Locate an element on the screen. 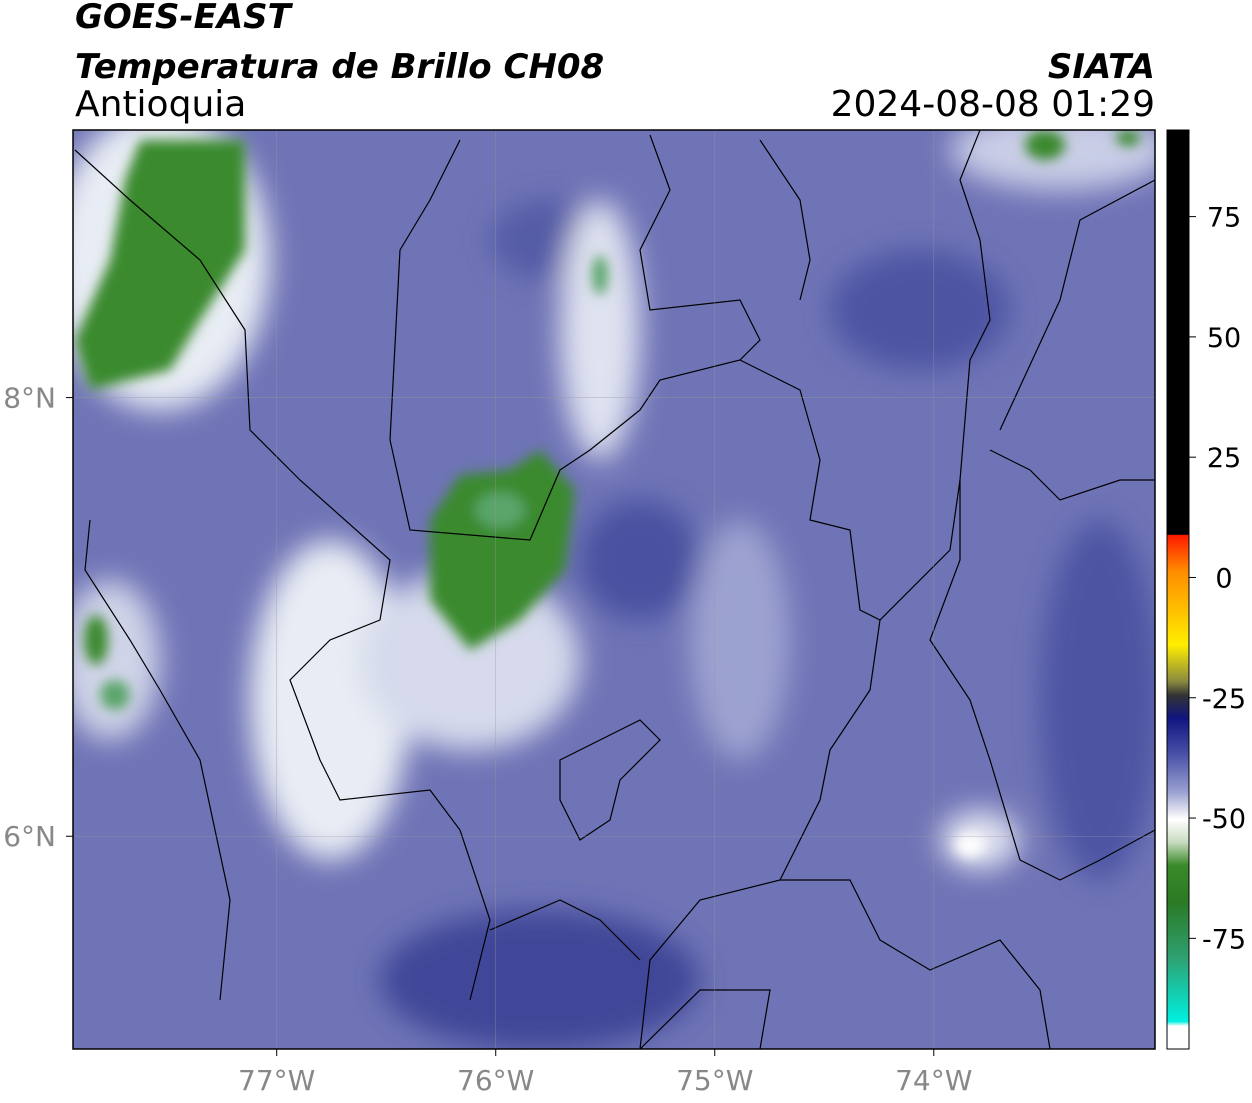 Image resolution: width=1252 pixels, height=1103 pixels. colorbar-tick-label: 0 is located at coordinates (1223, 578).